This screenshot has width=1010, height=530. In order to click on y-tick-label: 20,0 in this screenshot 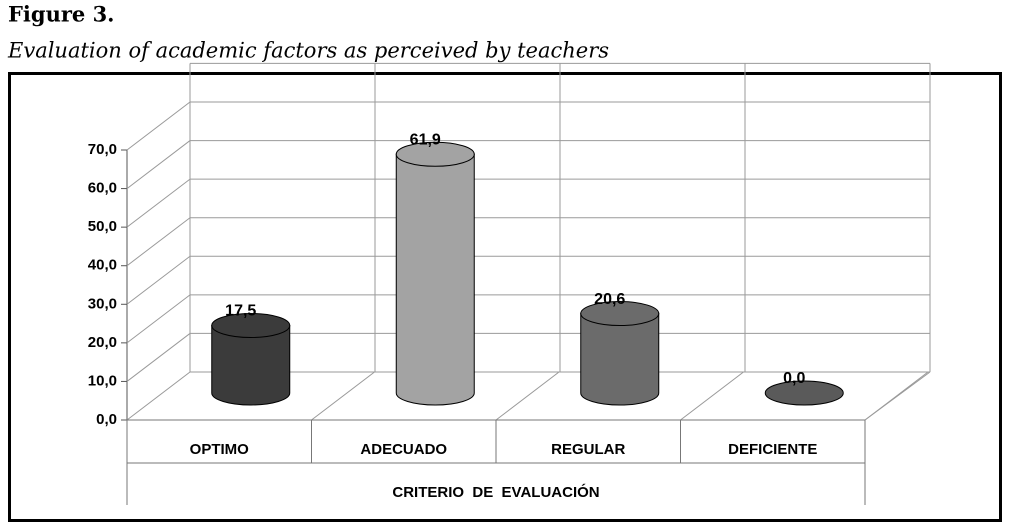, I will do `click(102, 342)`.